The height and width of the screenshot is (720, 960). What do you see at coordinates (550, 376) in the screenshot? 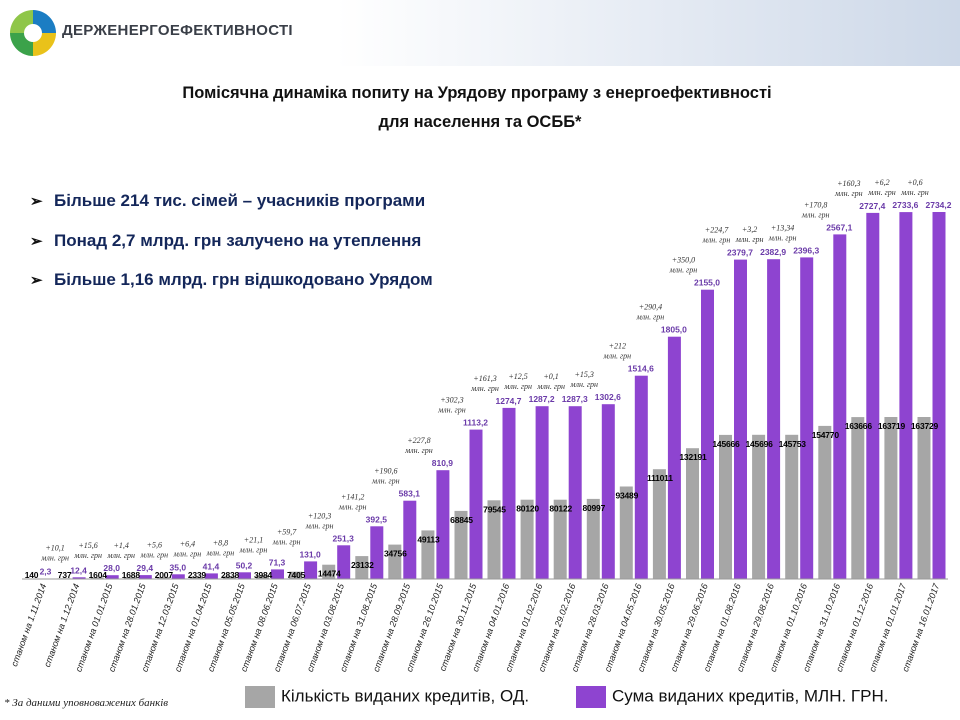
I see `increment-value: +0,1` at bounding box center [550, 376].